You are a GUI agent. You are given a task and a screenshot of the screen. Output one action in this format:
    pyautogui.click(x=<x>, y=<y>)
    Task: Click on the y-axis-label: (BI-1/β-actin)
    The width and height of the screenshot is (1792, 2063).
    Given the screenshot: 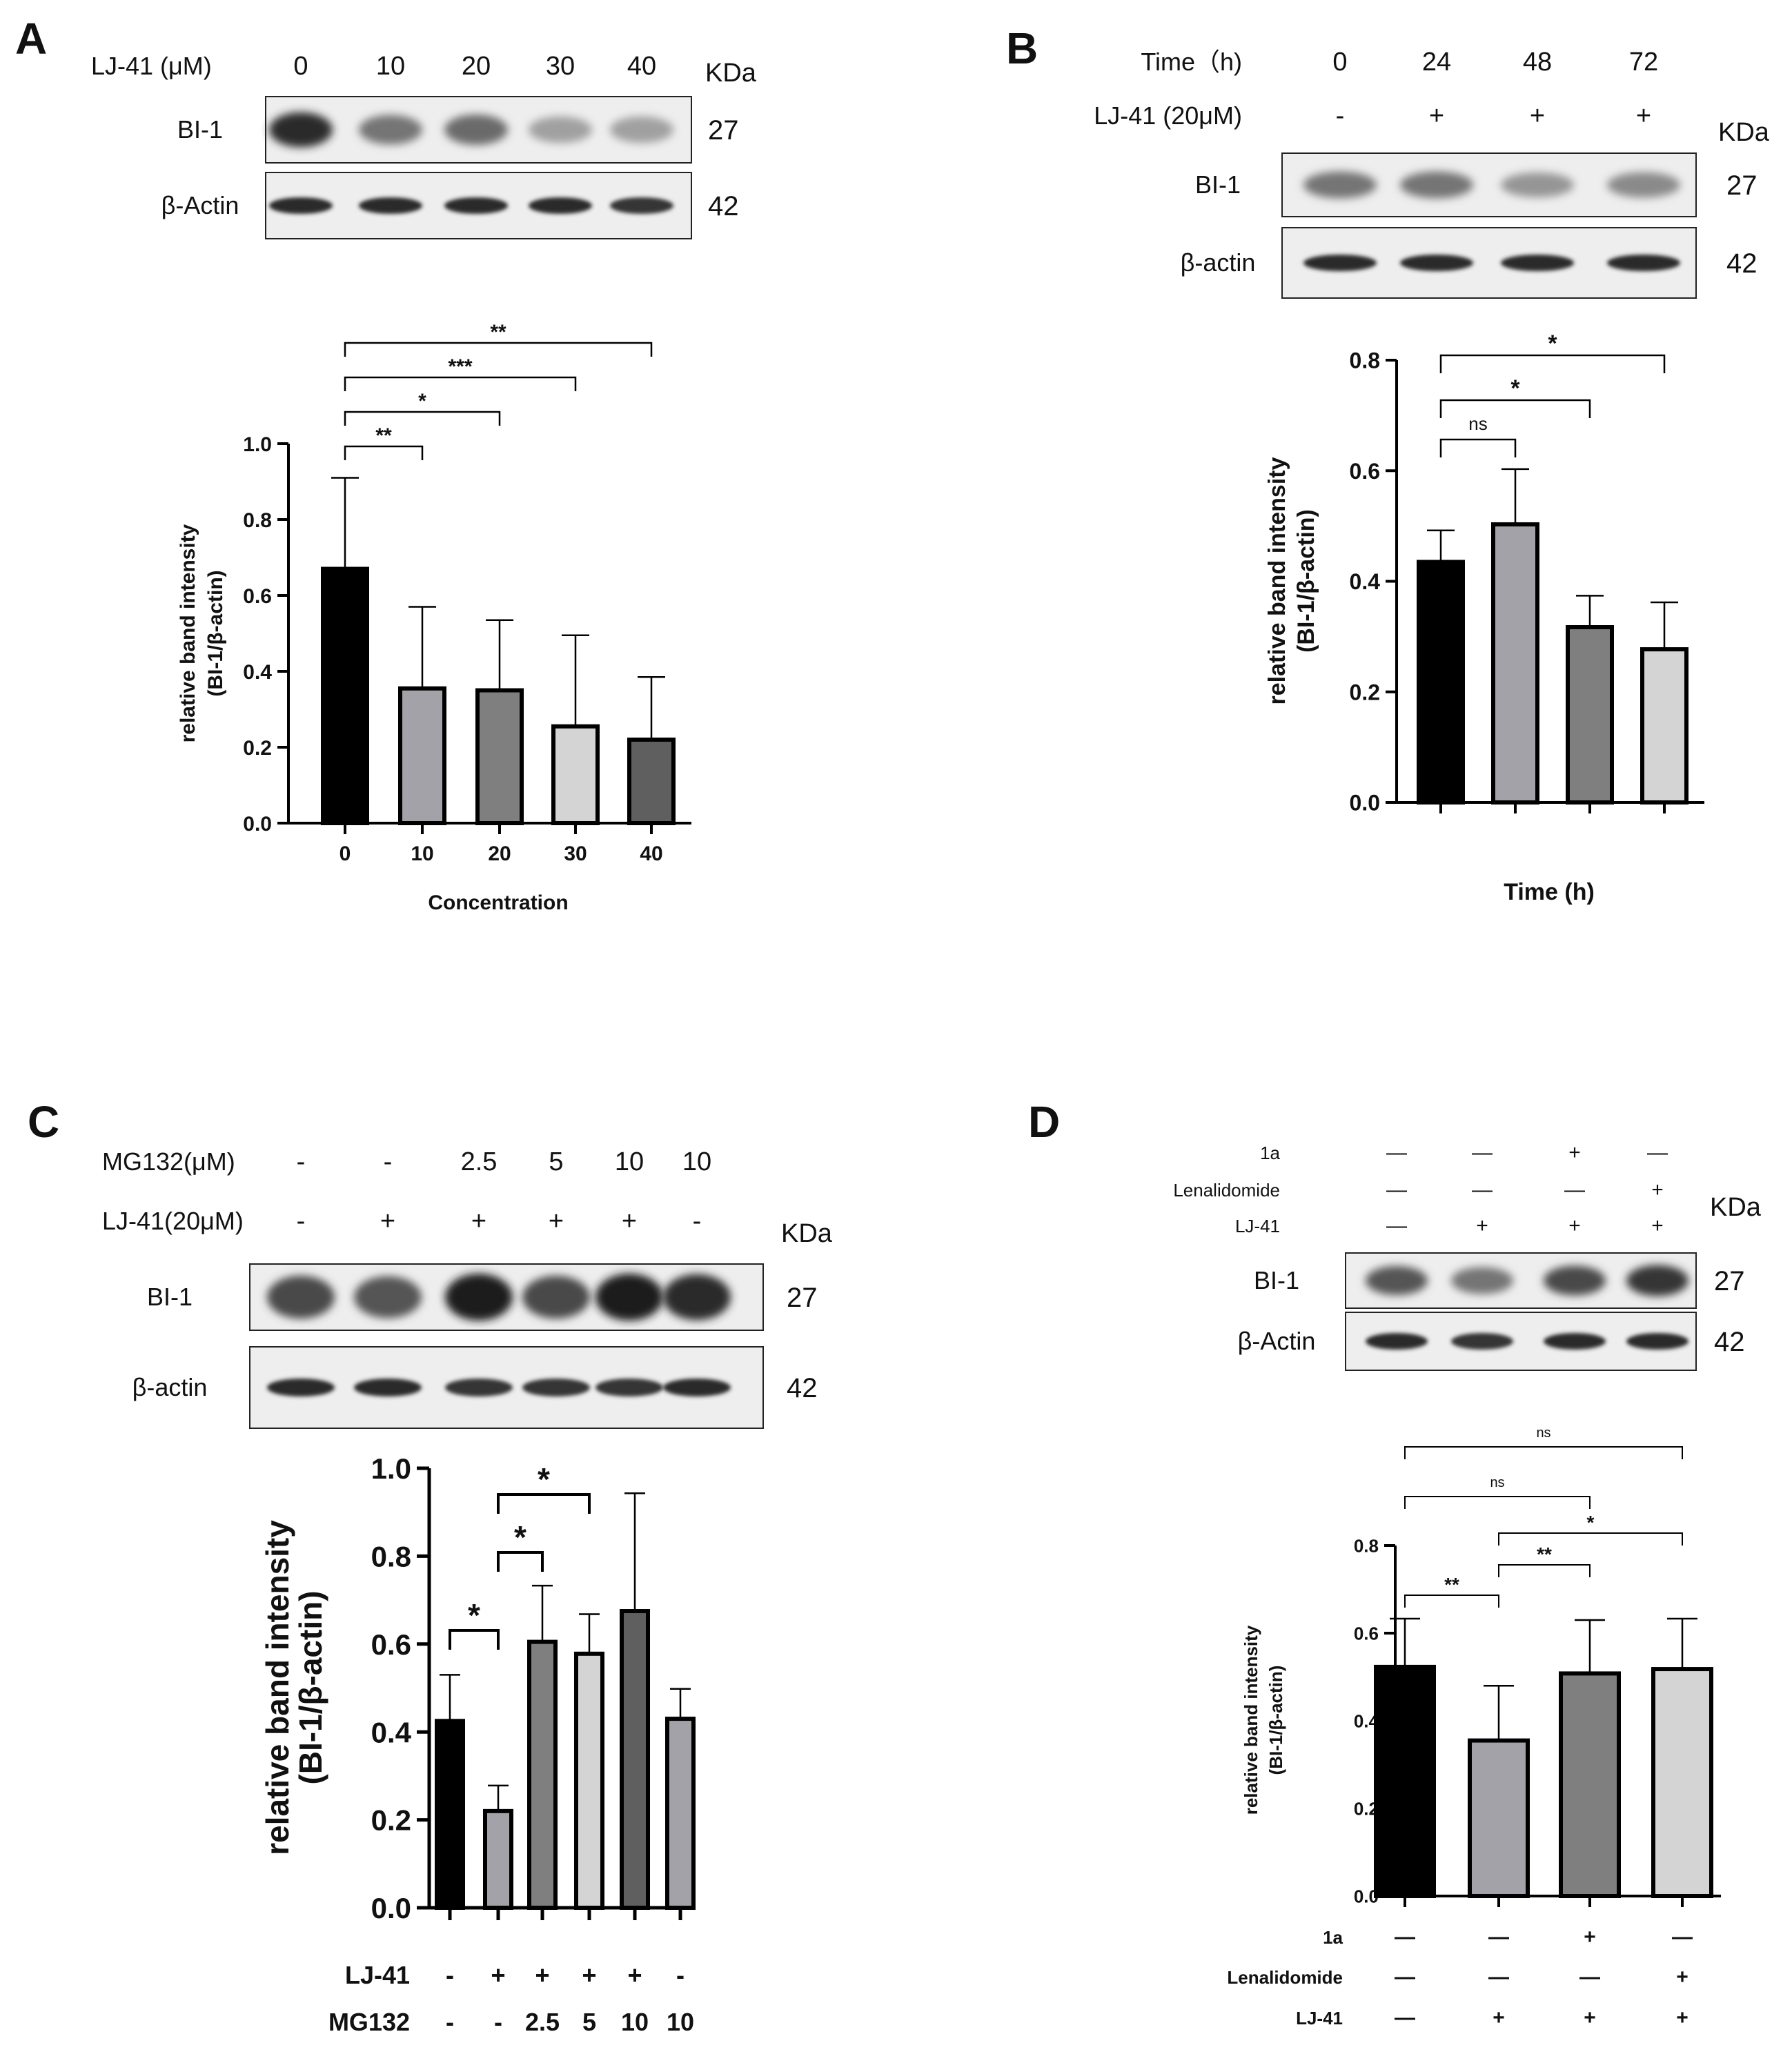 What is the action you would take?
    pyautogui.click(x=1306, y=581)
    